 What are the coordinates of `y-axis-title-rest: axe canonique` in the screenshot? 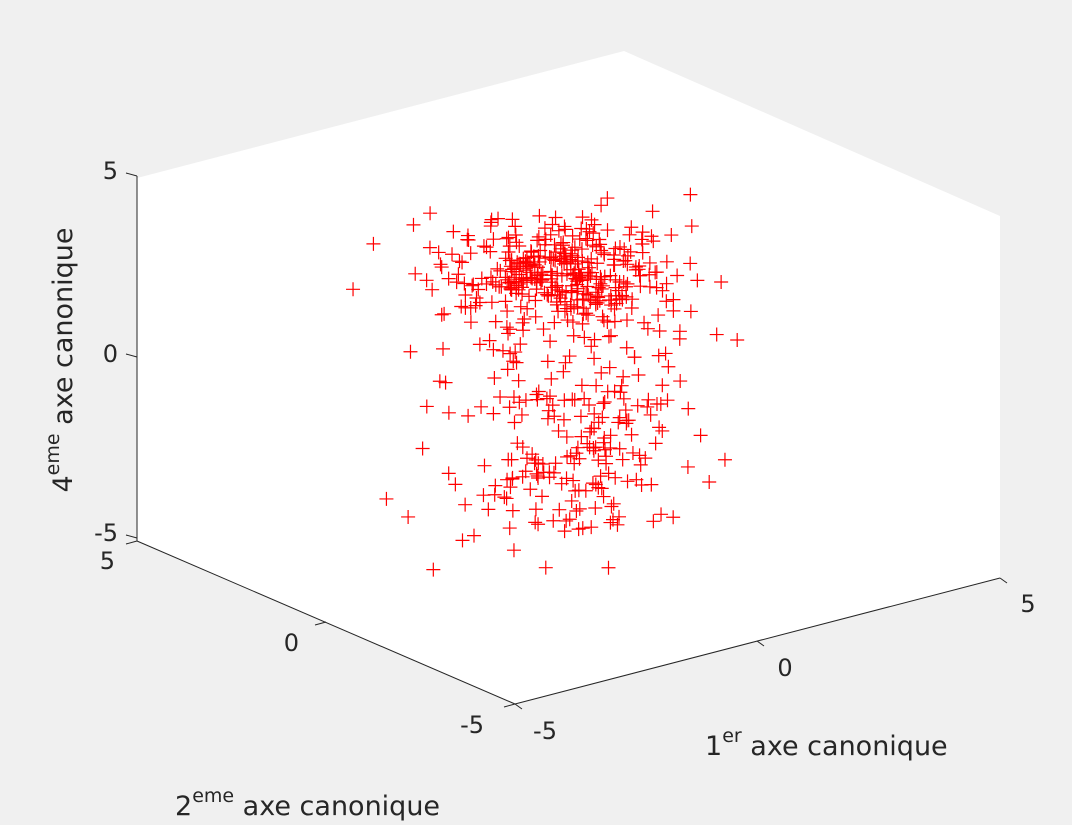 It's located at (337, 806).